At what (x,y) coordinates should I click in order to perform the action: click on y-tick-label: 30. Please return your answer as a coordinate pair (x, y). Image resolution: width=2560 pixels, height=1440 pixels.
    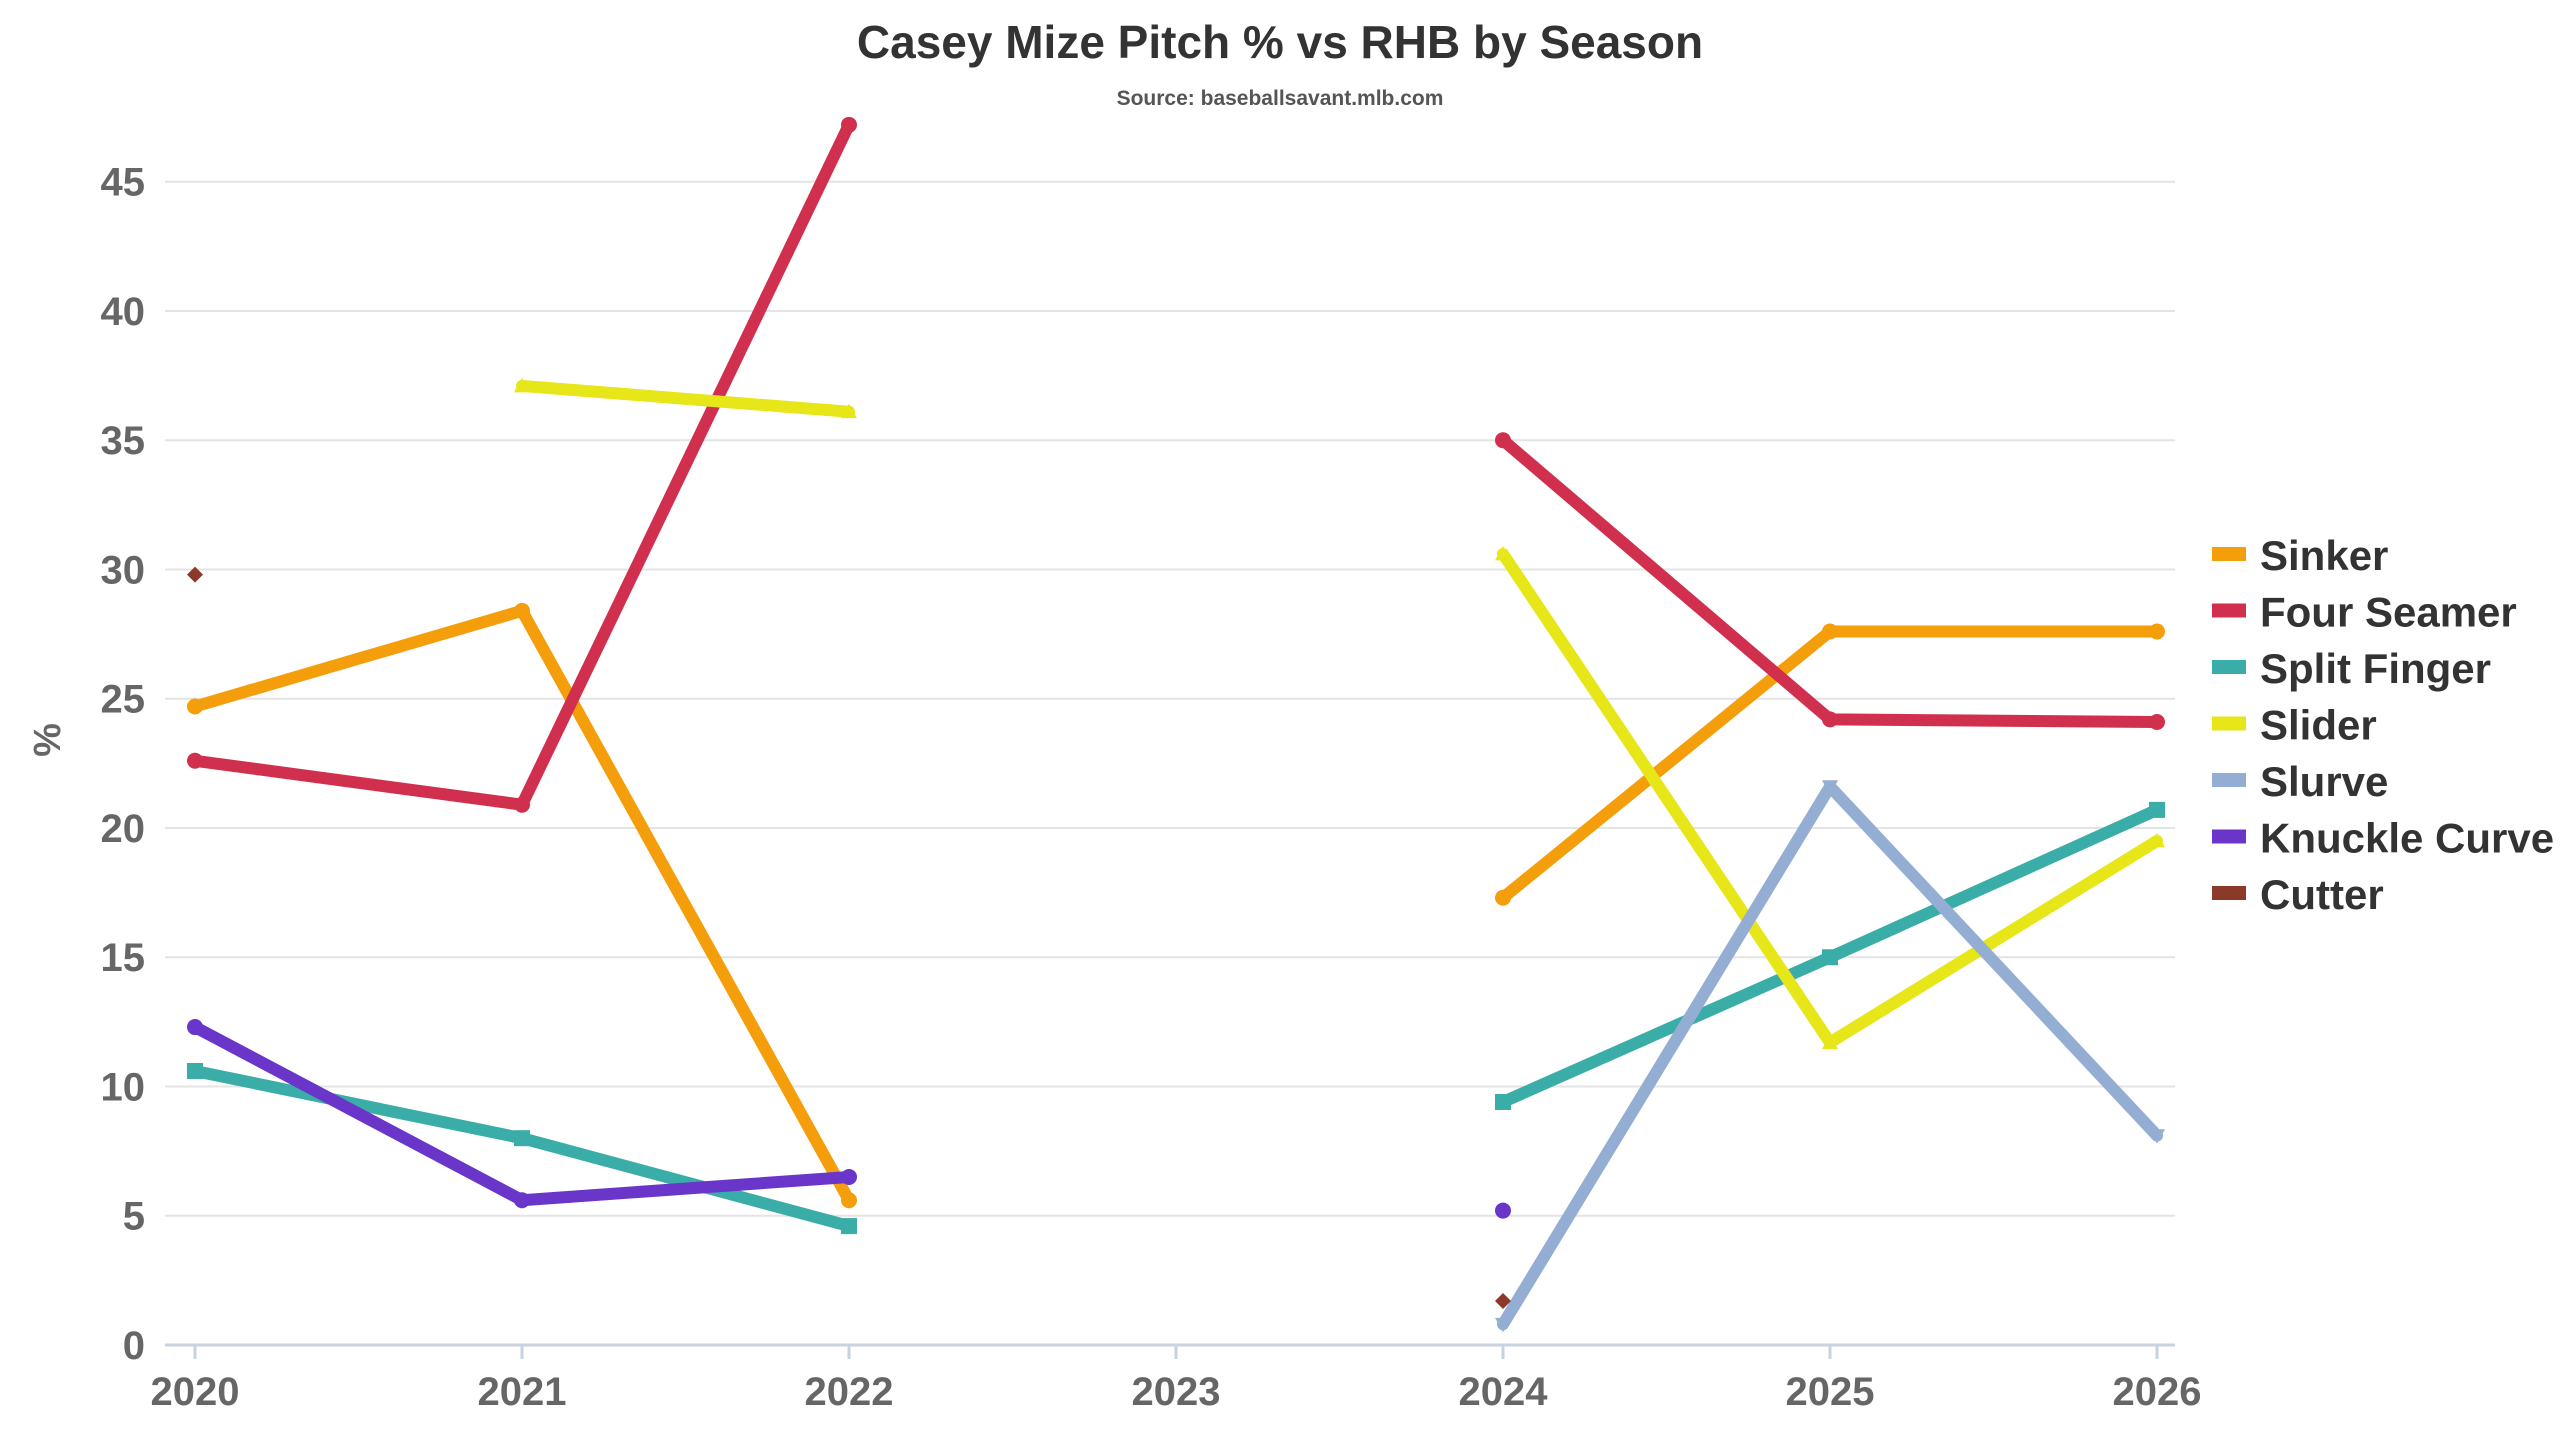
    Looking at the image, I should click on (123, 570).